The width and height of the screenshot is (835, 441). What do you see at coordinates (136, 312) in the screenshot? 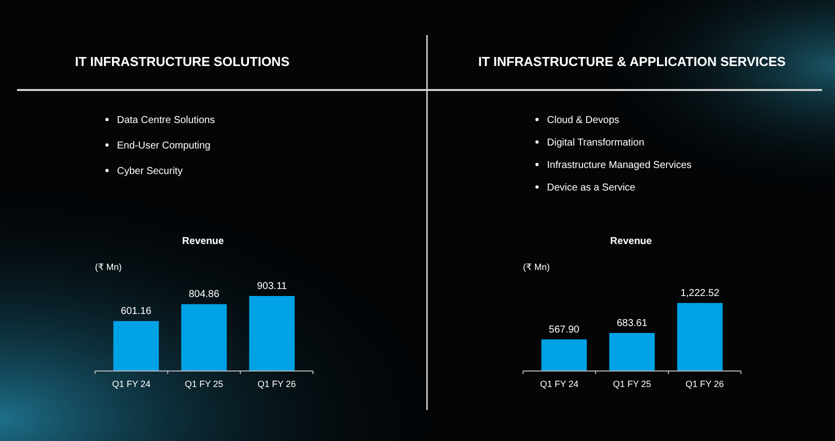
I see `data-label: 601.16` at bounding box center [136, 312].